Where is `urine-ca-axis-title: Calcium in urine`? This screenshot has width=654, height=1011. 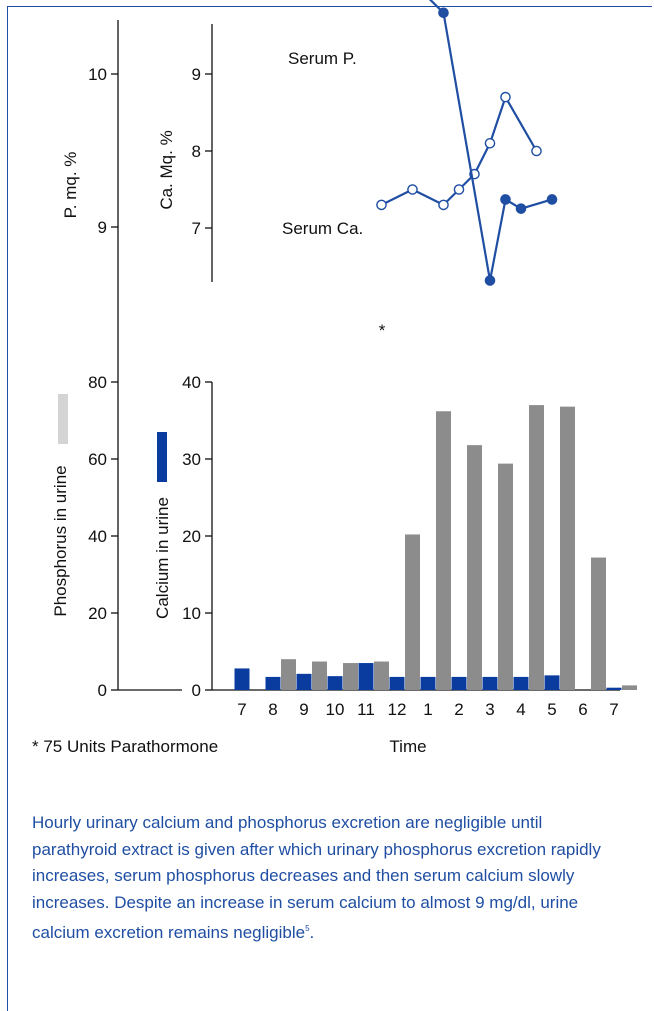 urine-ca-axis-title: Calcium in urine is located at coordinates (162, 558).